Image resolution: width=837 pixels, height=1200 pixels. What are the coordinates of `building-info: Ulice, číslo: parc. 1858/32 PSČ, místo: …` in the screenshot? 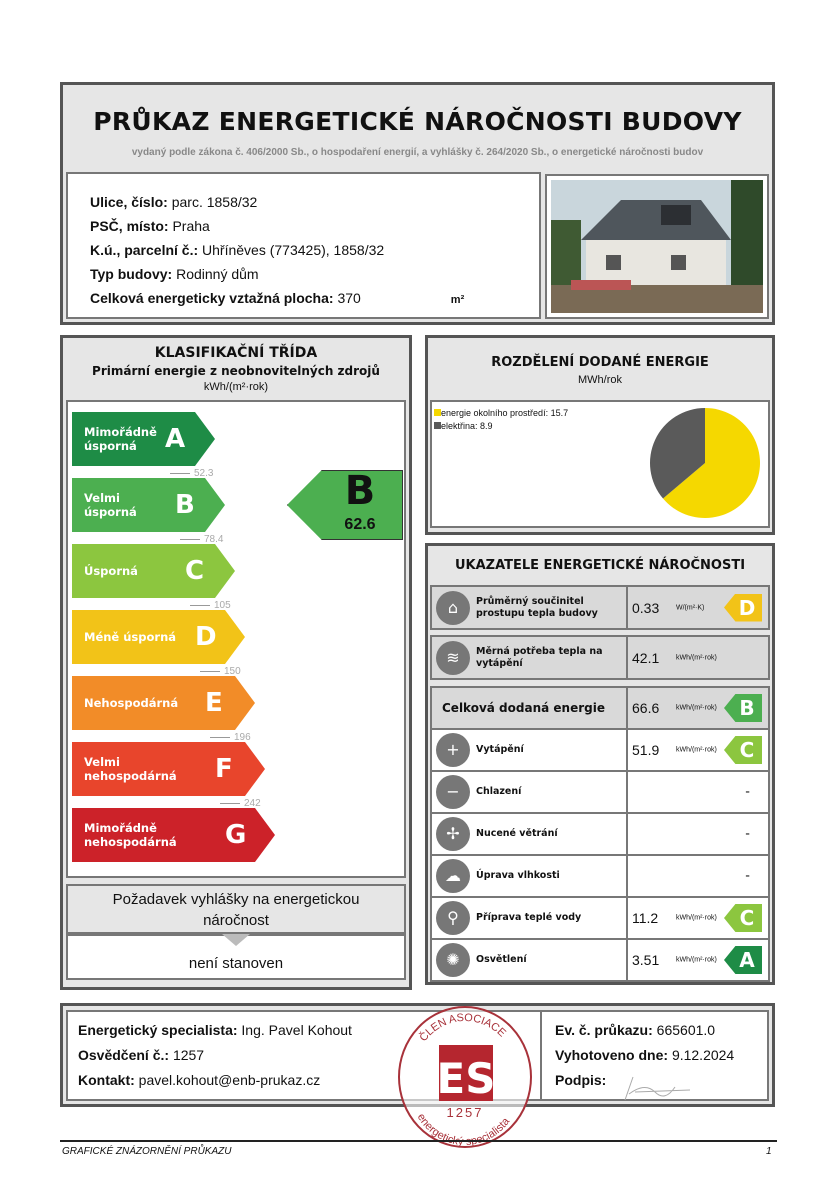 It's located at (303, 245).